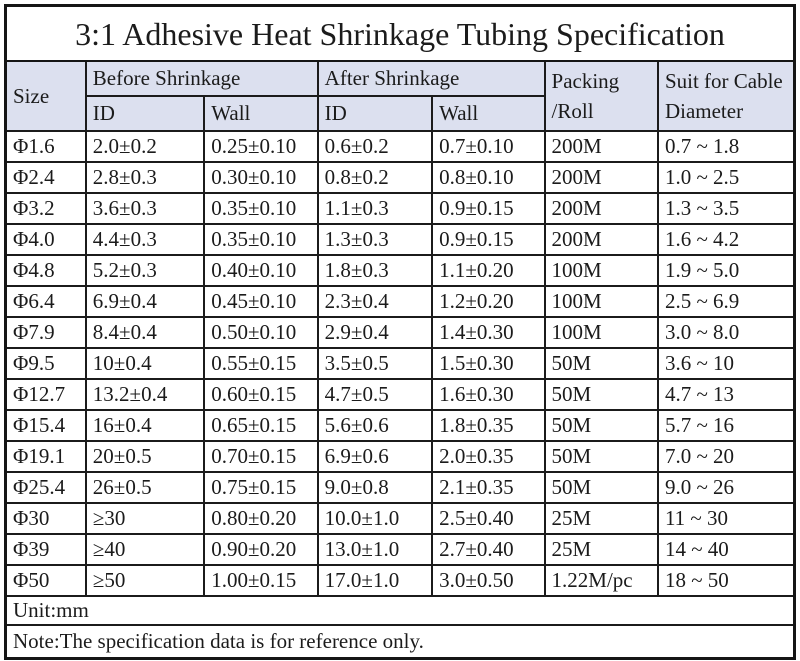 This screenshot has height=661, width=800. I want to click on cell-after-wall: 2.1±0.35, so click(488, 487).